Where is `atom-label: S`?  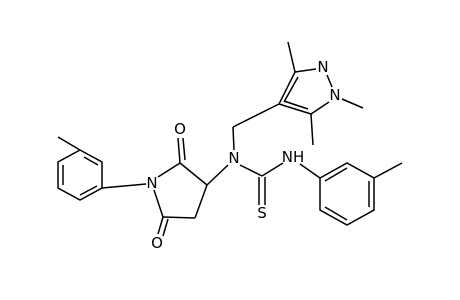
atom-label: S is located at coordinates (262, 213).